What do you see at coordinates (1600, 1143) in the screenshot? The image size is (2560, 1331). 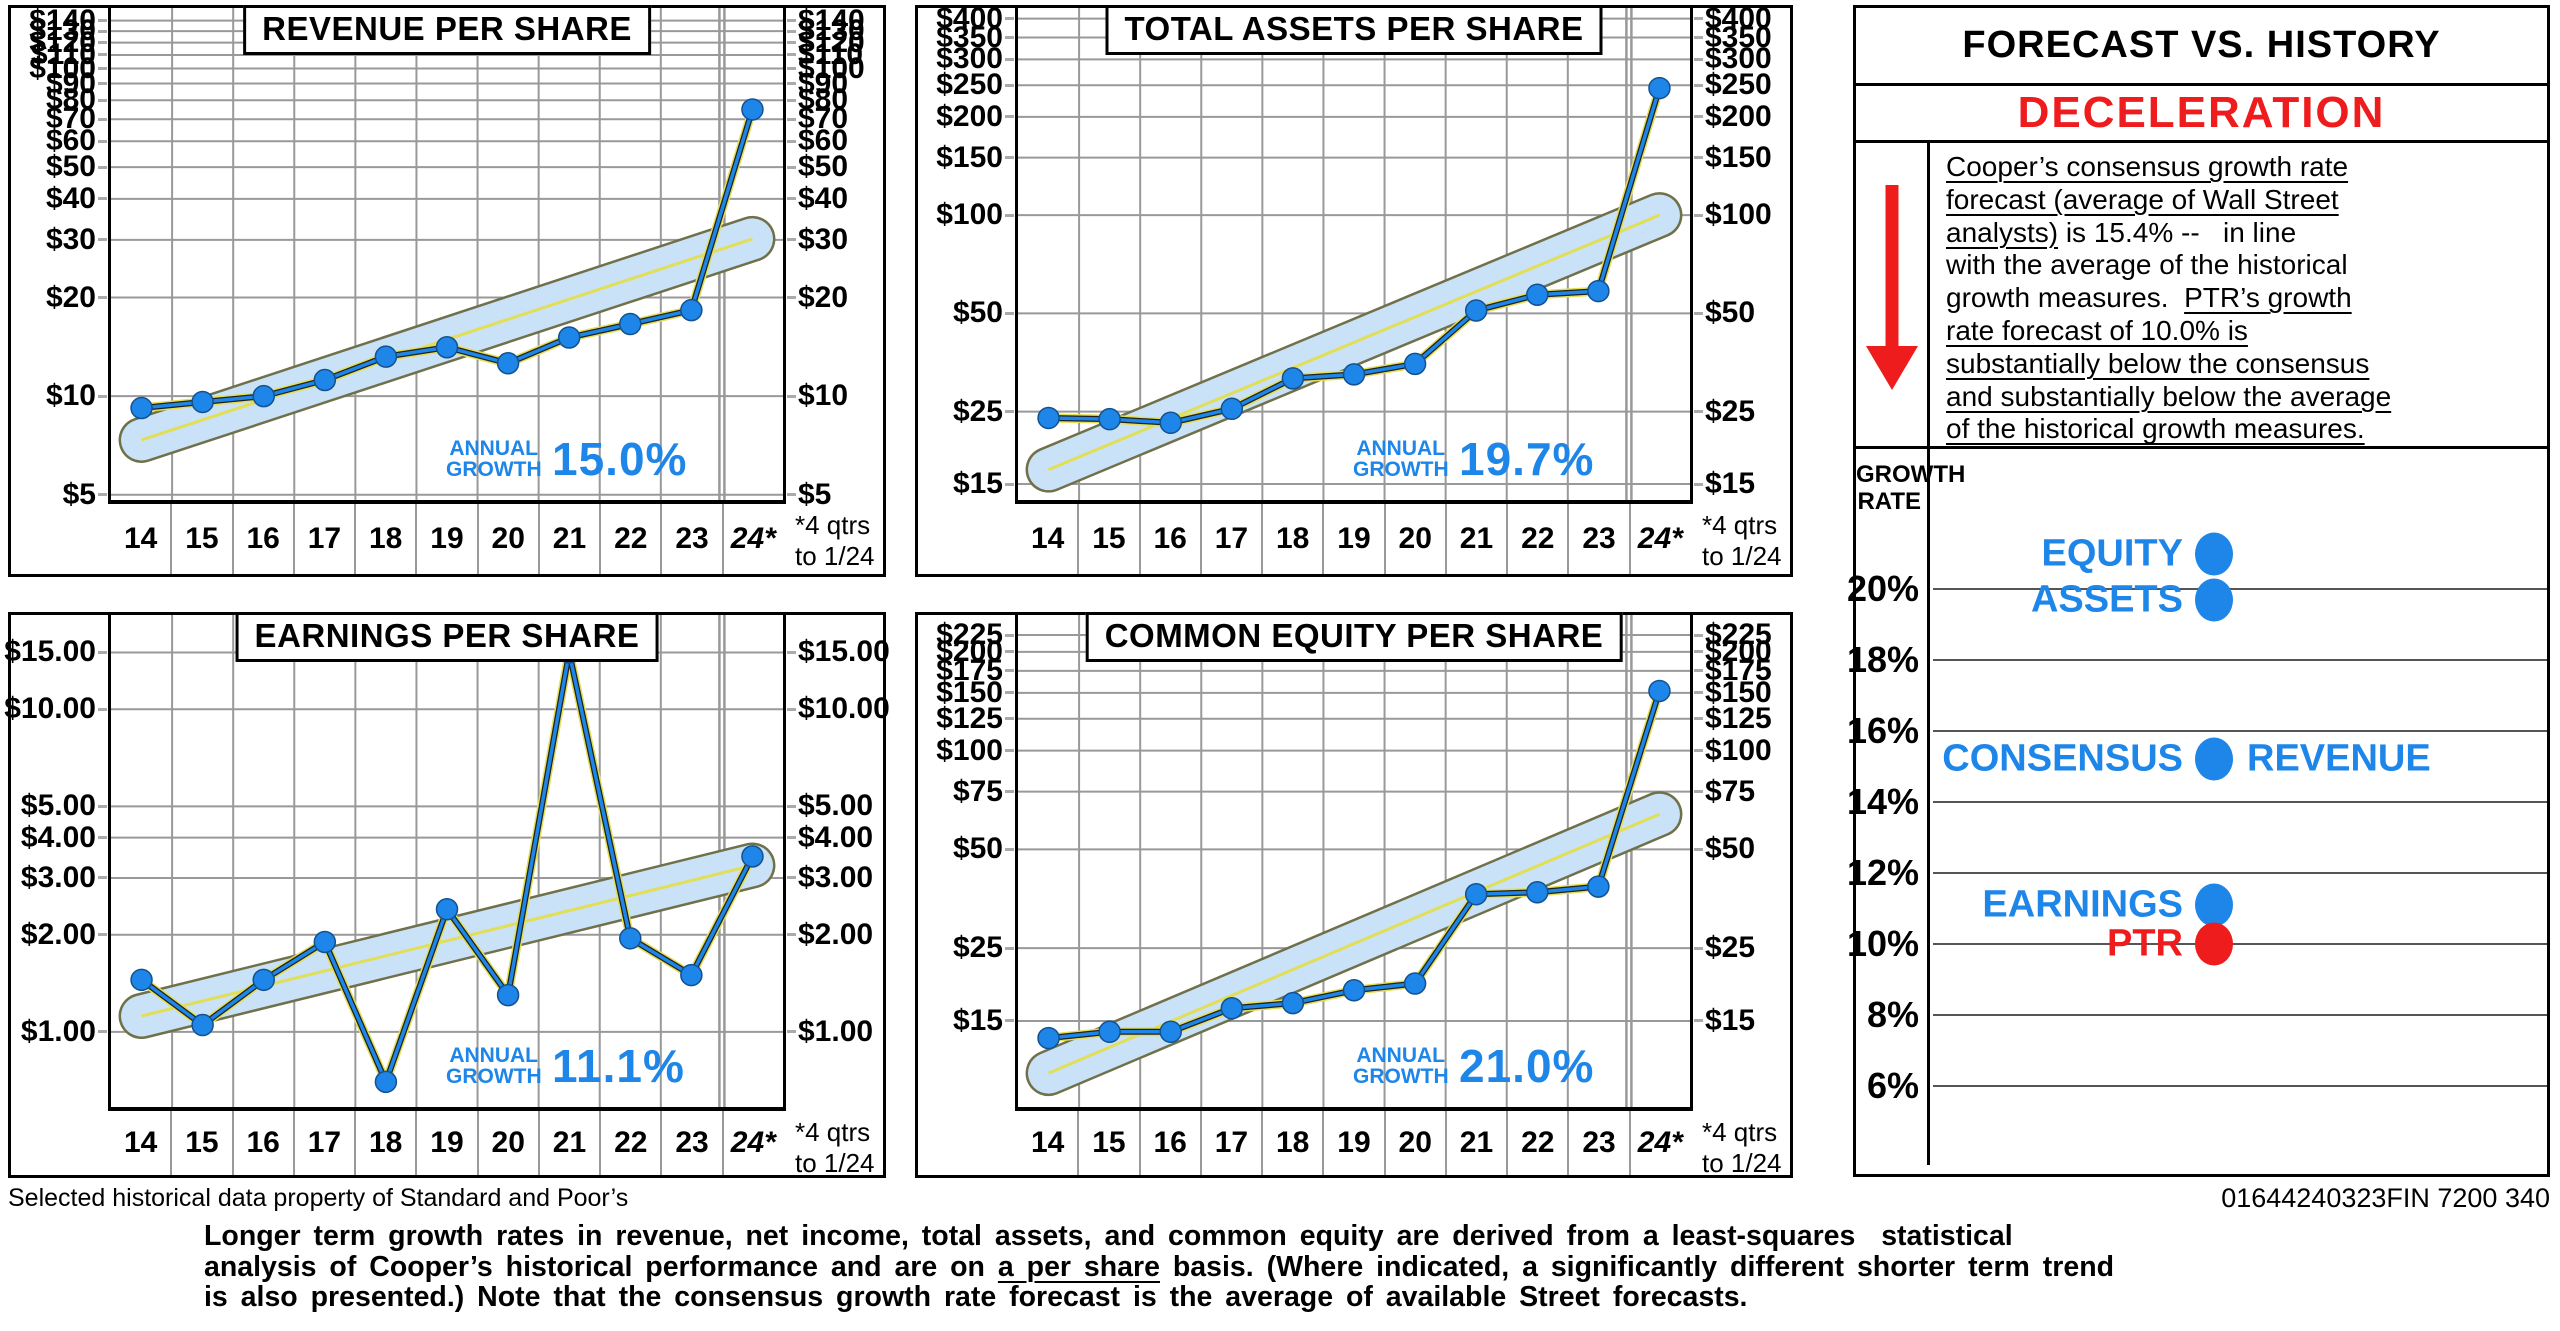 I see `x-axis-year-label: 23` at bounding box center [1600, 1143].